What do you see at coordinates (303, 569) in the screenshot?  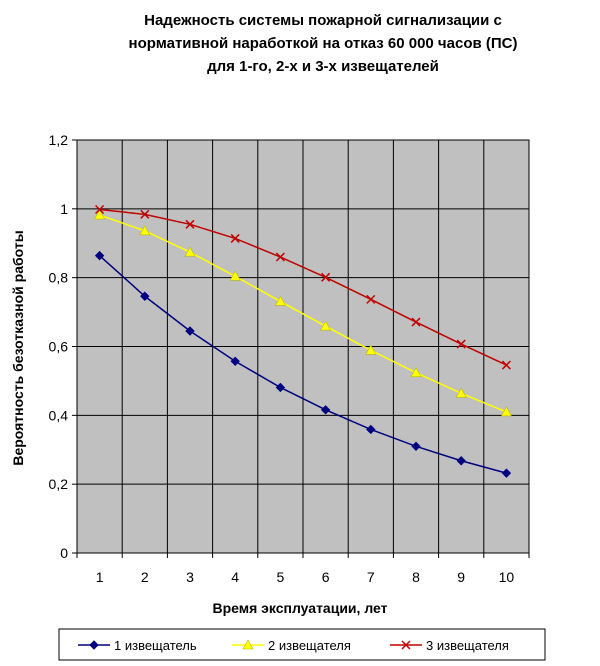 I see `x-axis: 1 2 3 4 5 6 7 8 9 10` at bounding box center [303, 569].